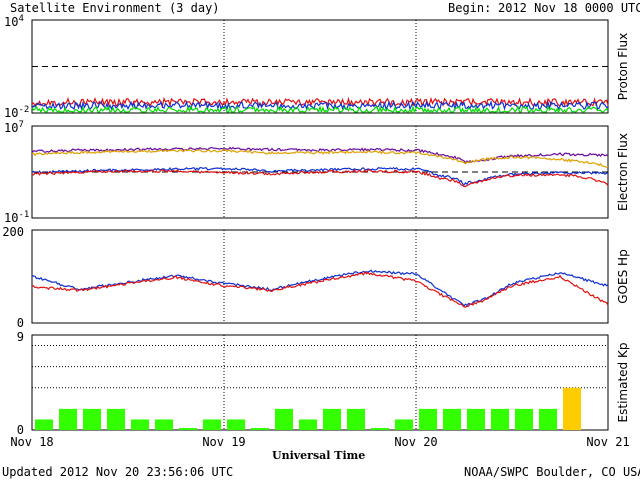 The height and width of the screenshot is (480, 640). I want to click on electron-series-orange, so click(320, 158).